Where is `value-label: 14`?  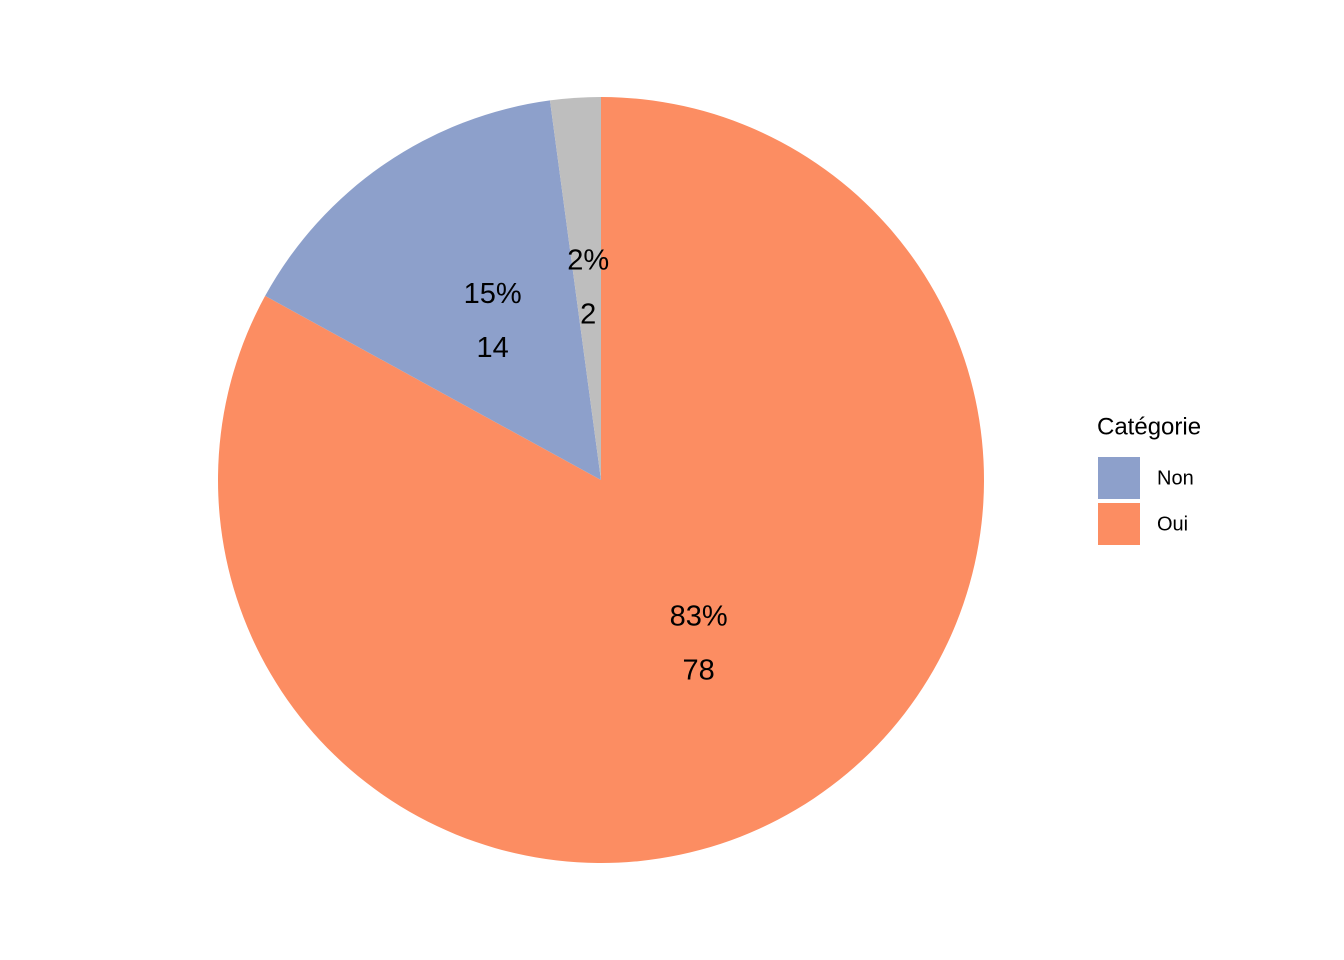 value-label: 14 is located at coordinates (492, 348).